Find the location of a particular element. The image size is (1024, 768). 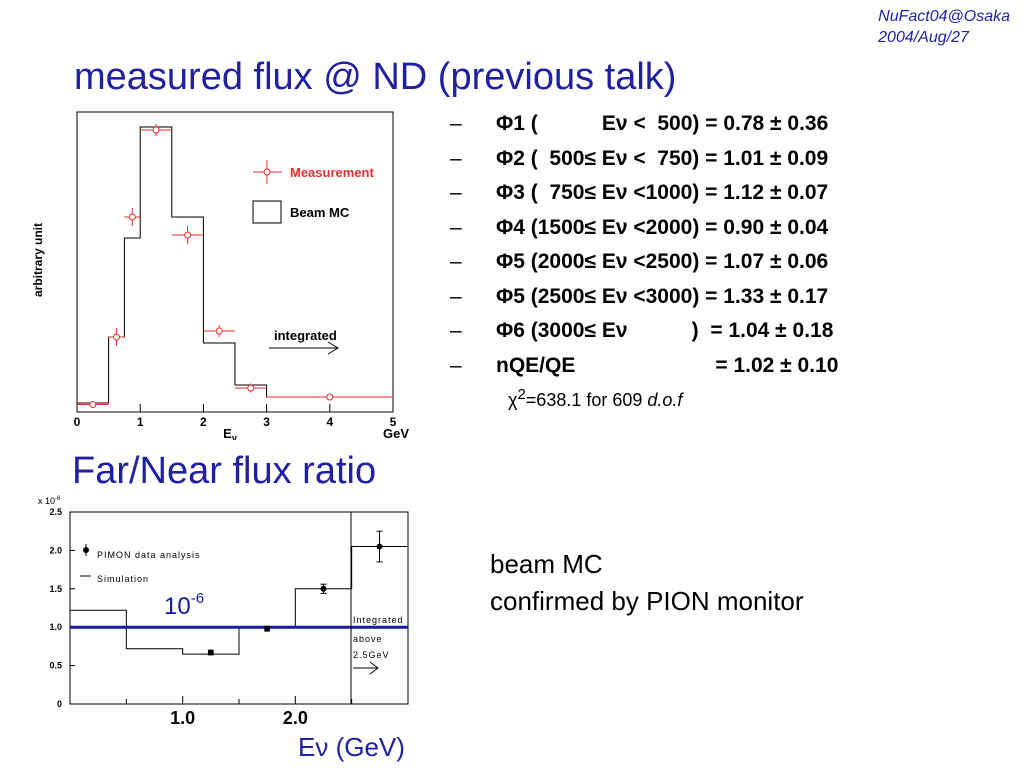

y-tick-label: 1.0 is located at coordinates (55, 627).